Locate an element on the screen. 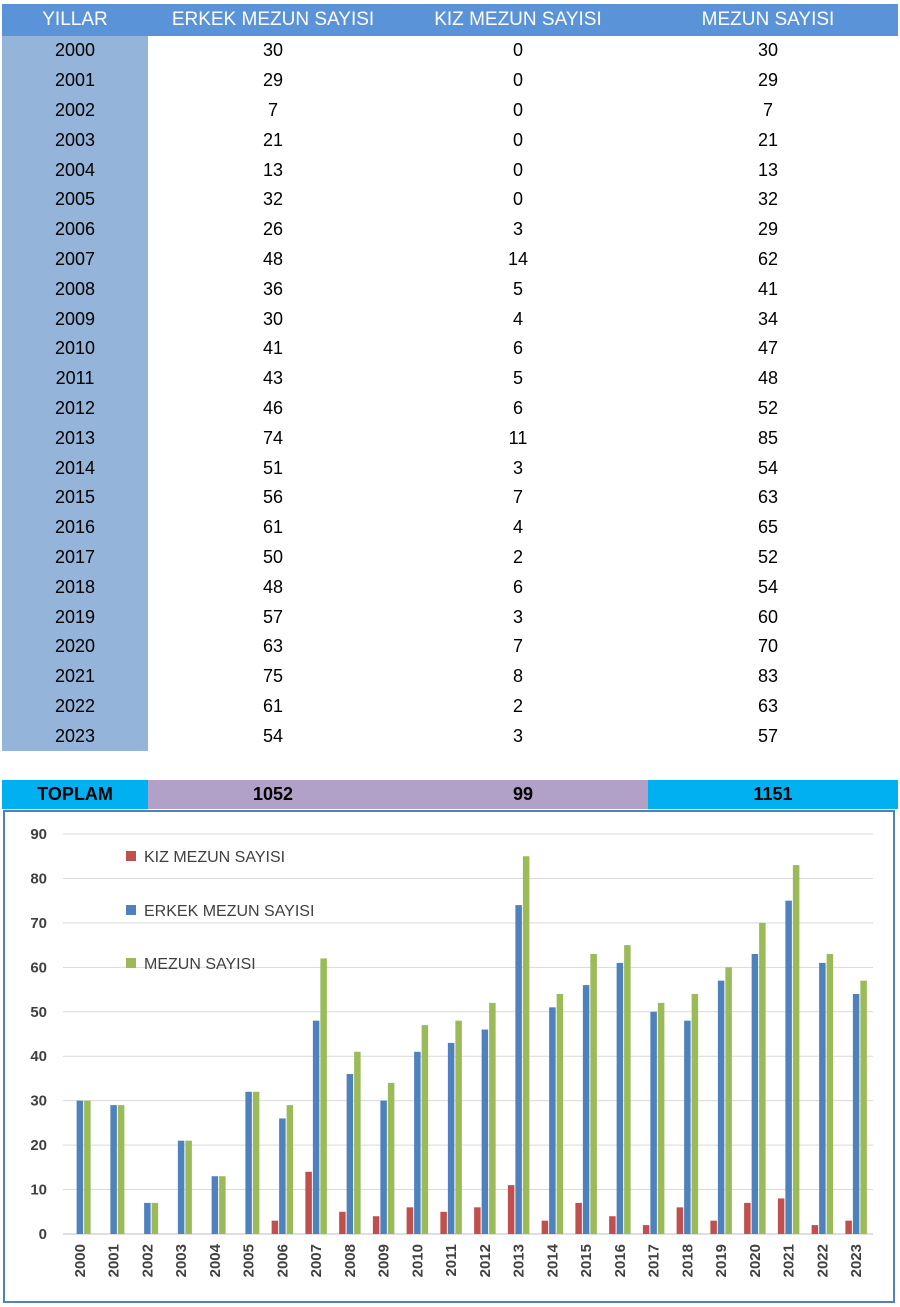 The width and height of the screenshot is (900, 1307). cell-year: 2011 is located at coordinates (75, 378).